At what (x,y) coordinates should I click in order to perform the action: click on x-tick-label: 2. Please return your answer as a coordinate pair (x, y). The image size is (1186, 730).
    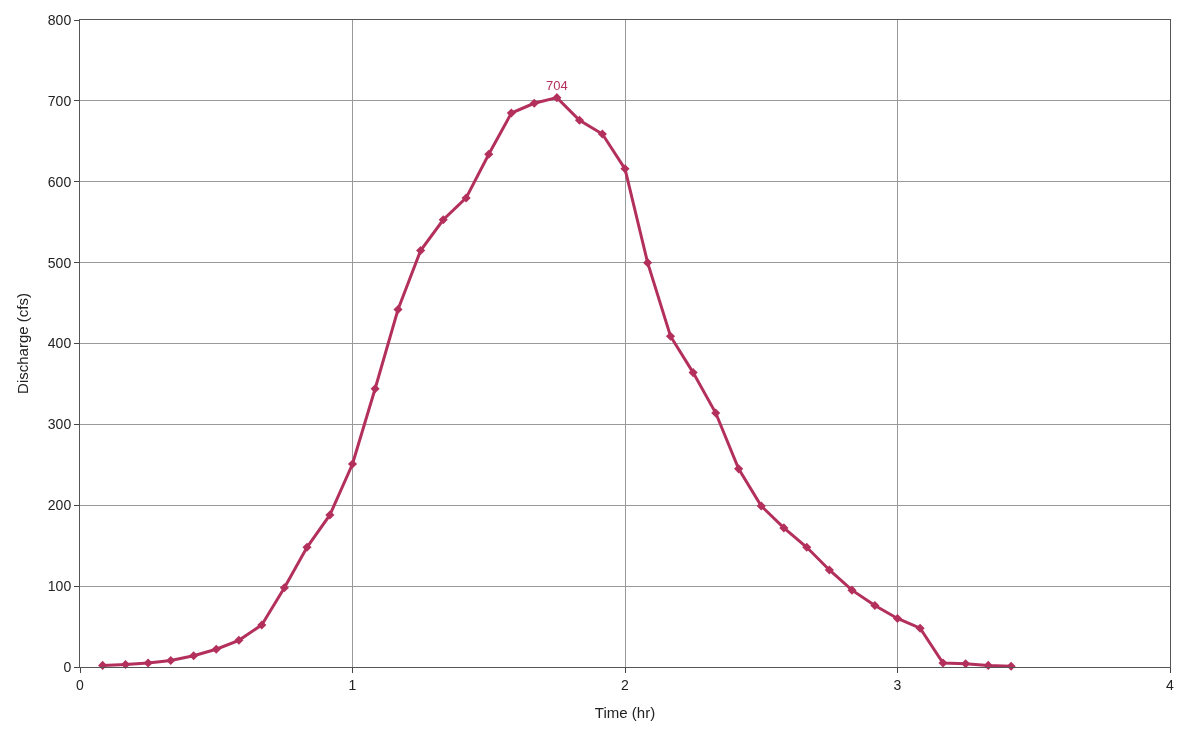
    Looking at the image, I should click on (625, 684).